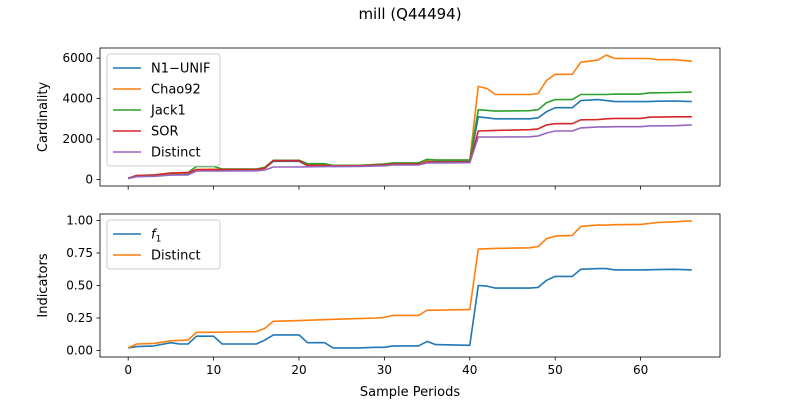 The width and height of the screenshot is (800, 400). What do you see at coordinates (128, 370) in the screenshot?
I see `x-tick-label: 0` at bounding box center [128, 370].